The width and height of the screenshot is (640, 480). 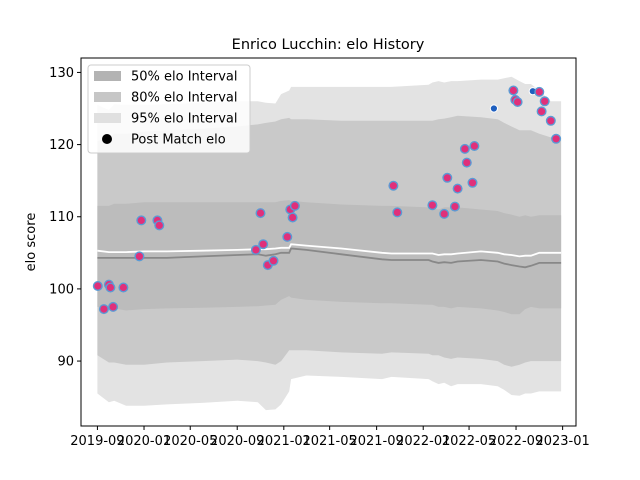 I want to click on x-tick-label: 2022-09, so click(x=516, y=441).